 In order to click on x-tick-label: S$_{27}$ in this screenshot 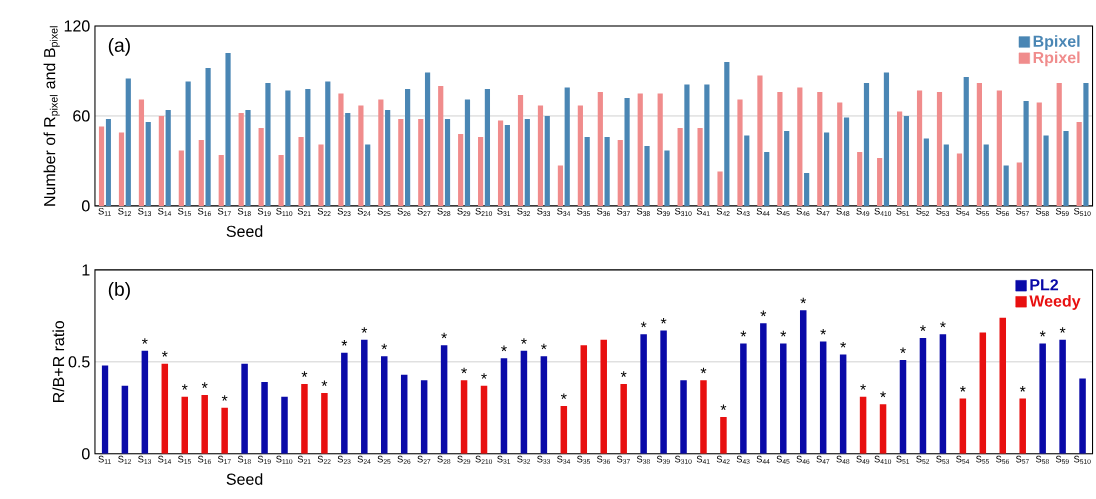, I will do `click(424, 459)`.